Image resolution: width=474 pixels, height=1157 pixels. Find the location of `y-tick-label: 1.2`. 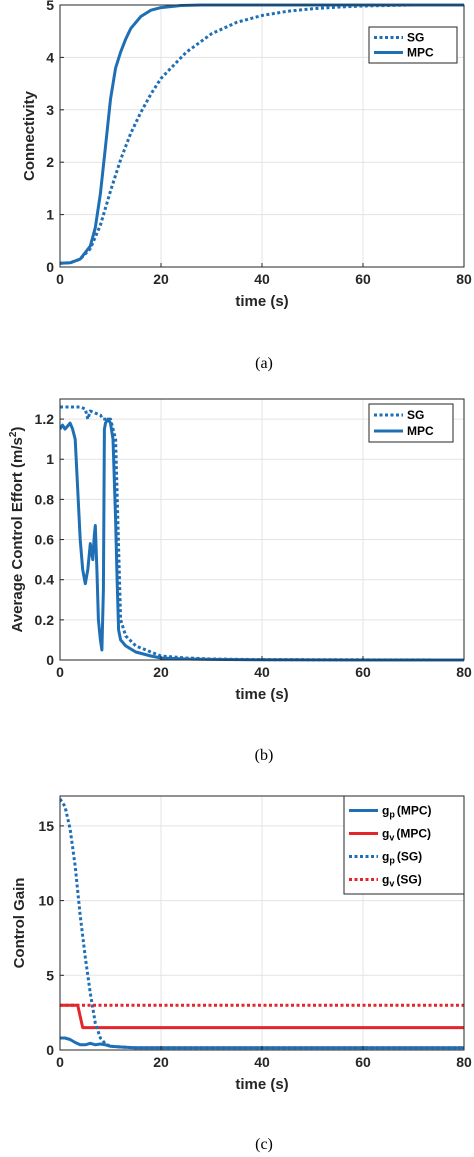

y-tick-label: 1.2 is located at coordinates (45, 419).